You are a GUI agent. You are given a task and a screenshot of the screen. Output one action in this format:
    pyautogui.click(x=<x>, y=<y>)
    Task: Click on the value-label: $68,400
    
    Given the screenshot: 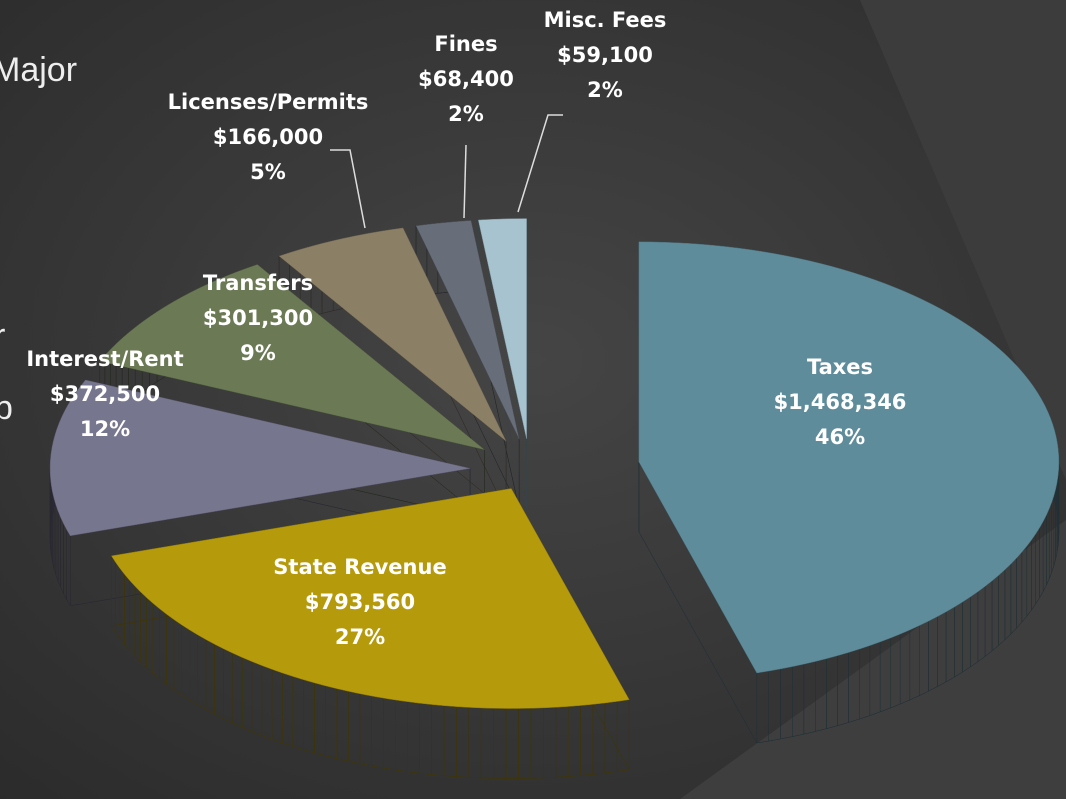 What is the action you would take?
    pyautogui.click(x=466, y=79)
    